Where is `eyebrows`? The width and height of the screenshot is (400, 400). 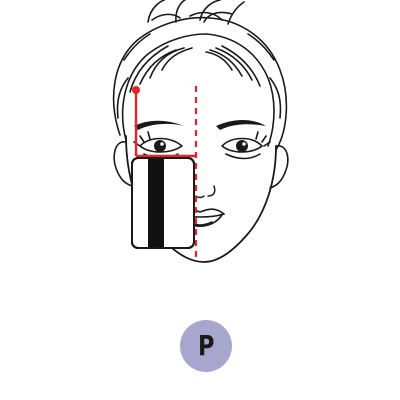 eyebrows is located at coordinates (200, 125).